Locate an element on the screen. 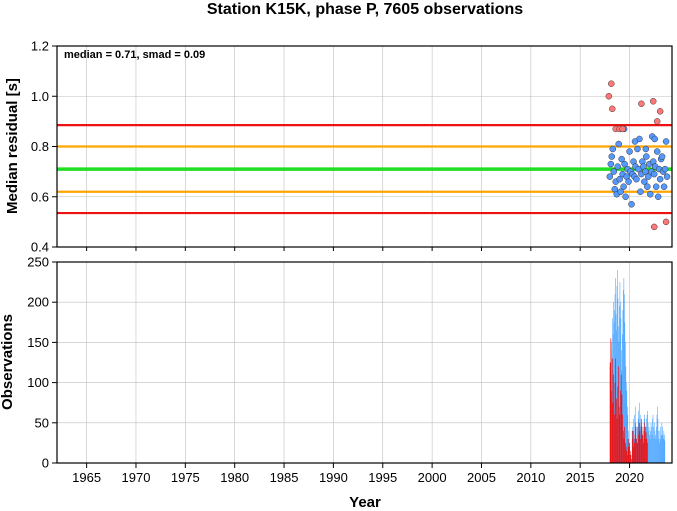  x-tick-label: 1980 is located at coordinates (234, 477).